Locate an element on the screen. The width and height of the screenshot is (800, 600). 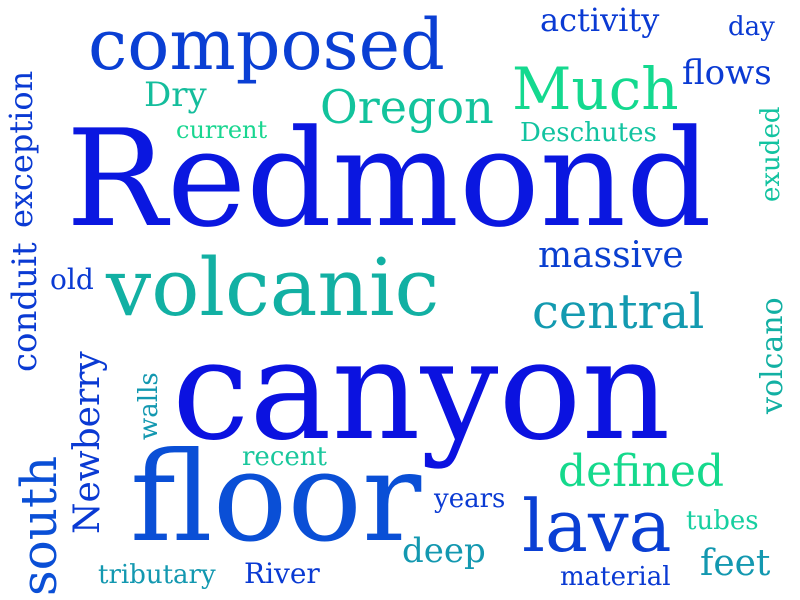
word-lava: lava is located at coordinates (597, 526).